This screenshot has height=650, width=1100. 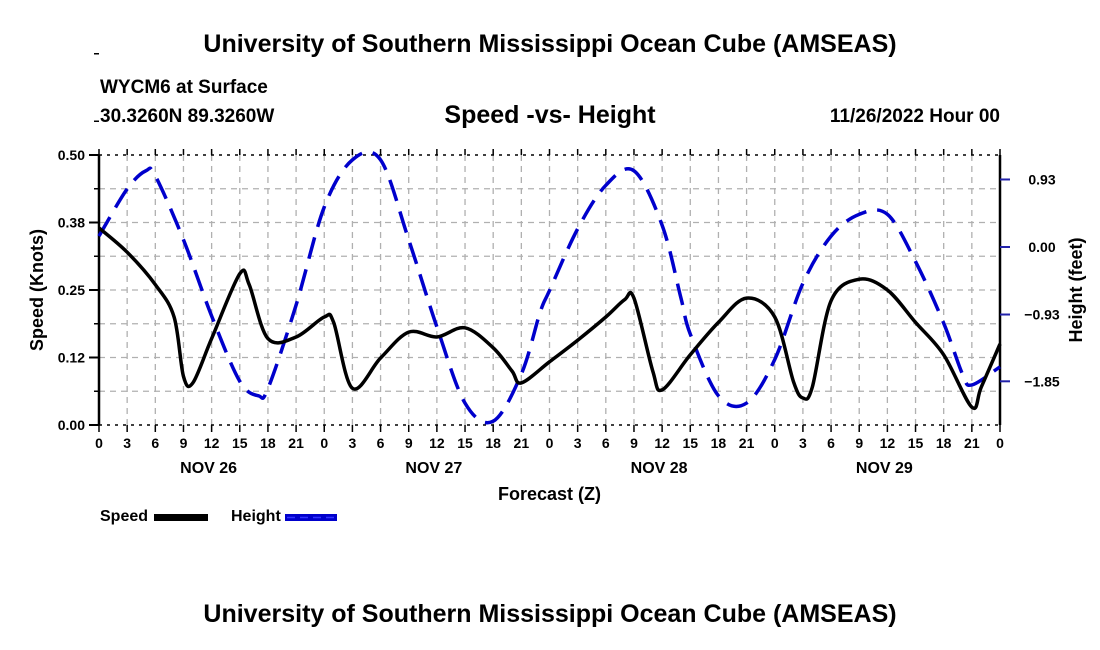 What do you see at coordinates (71, 290) in the screenshot?
I see `y-tick-label: 0.25` at bounding box center [71, 290].